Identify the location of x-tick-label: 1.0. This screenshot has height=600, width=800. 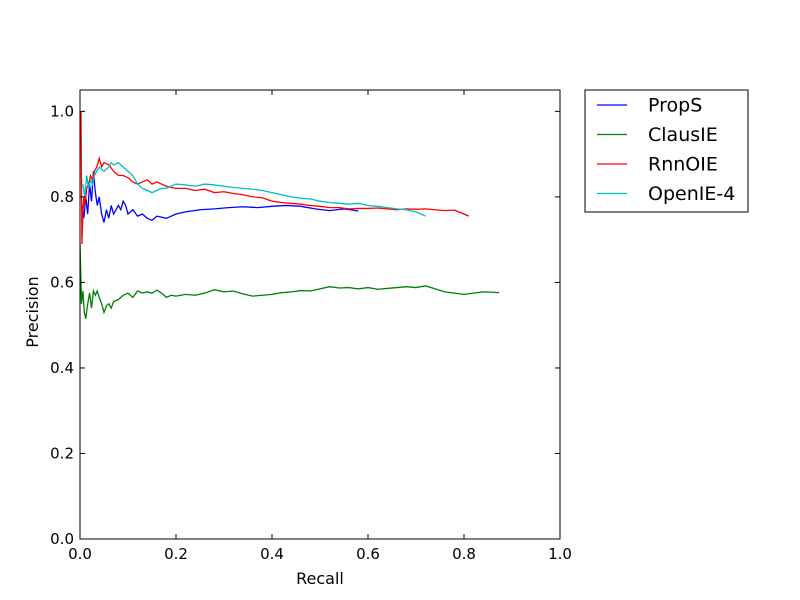
(560, 554).